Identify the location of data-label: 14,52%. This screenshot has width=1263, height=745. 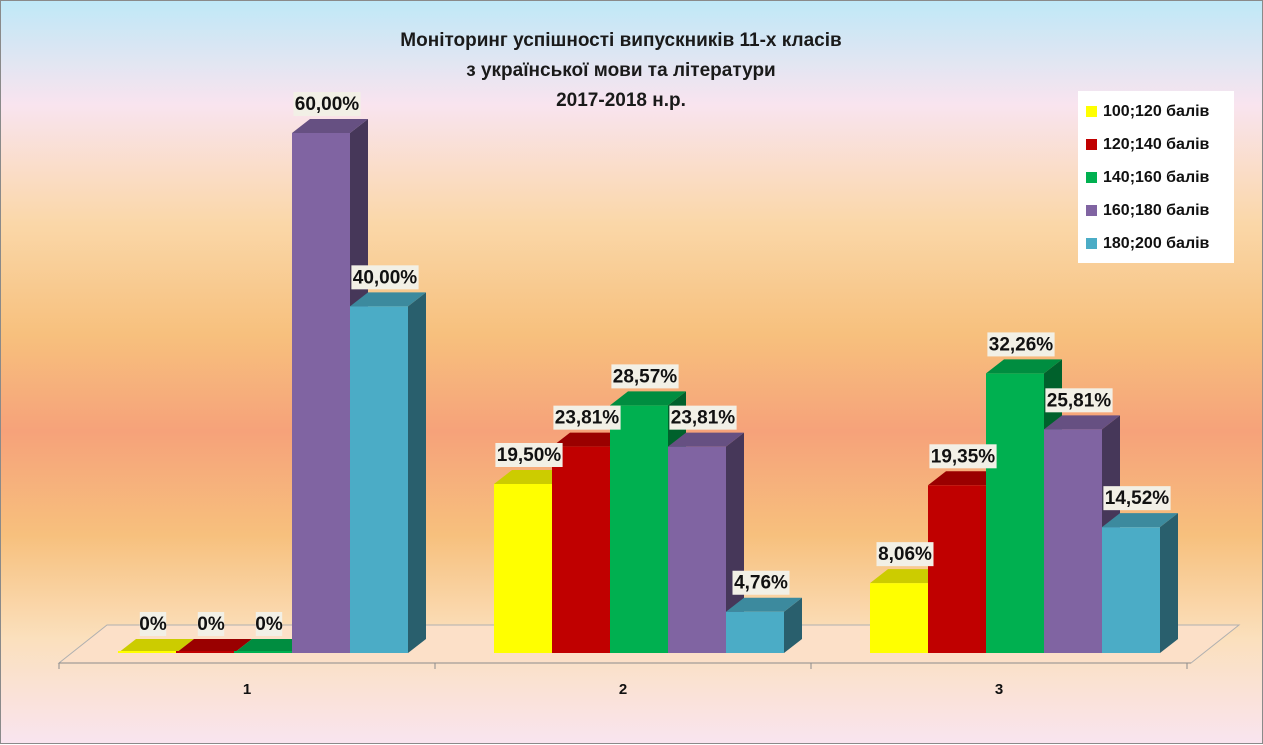
(1137, 498).